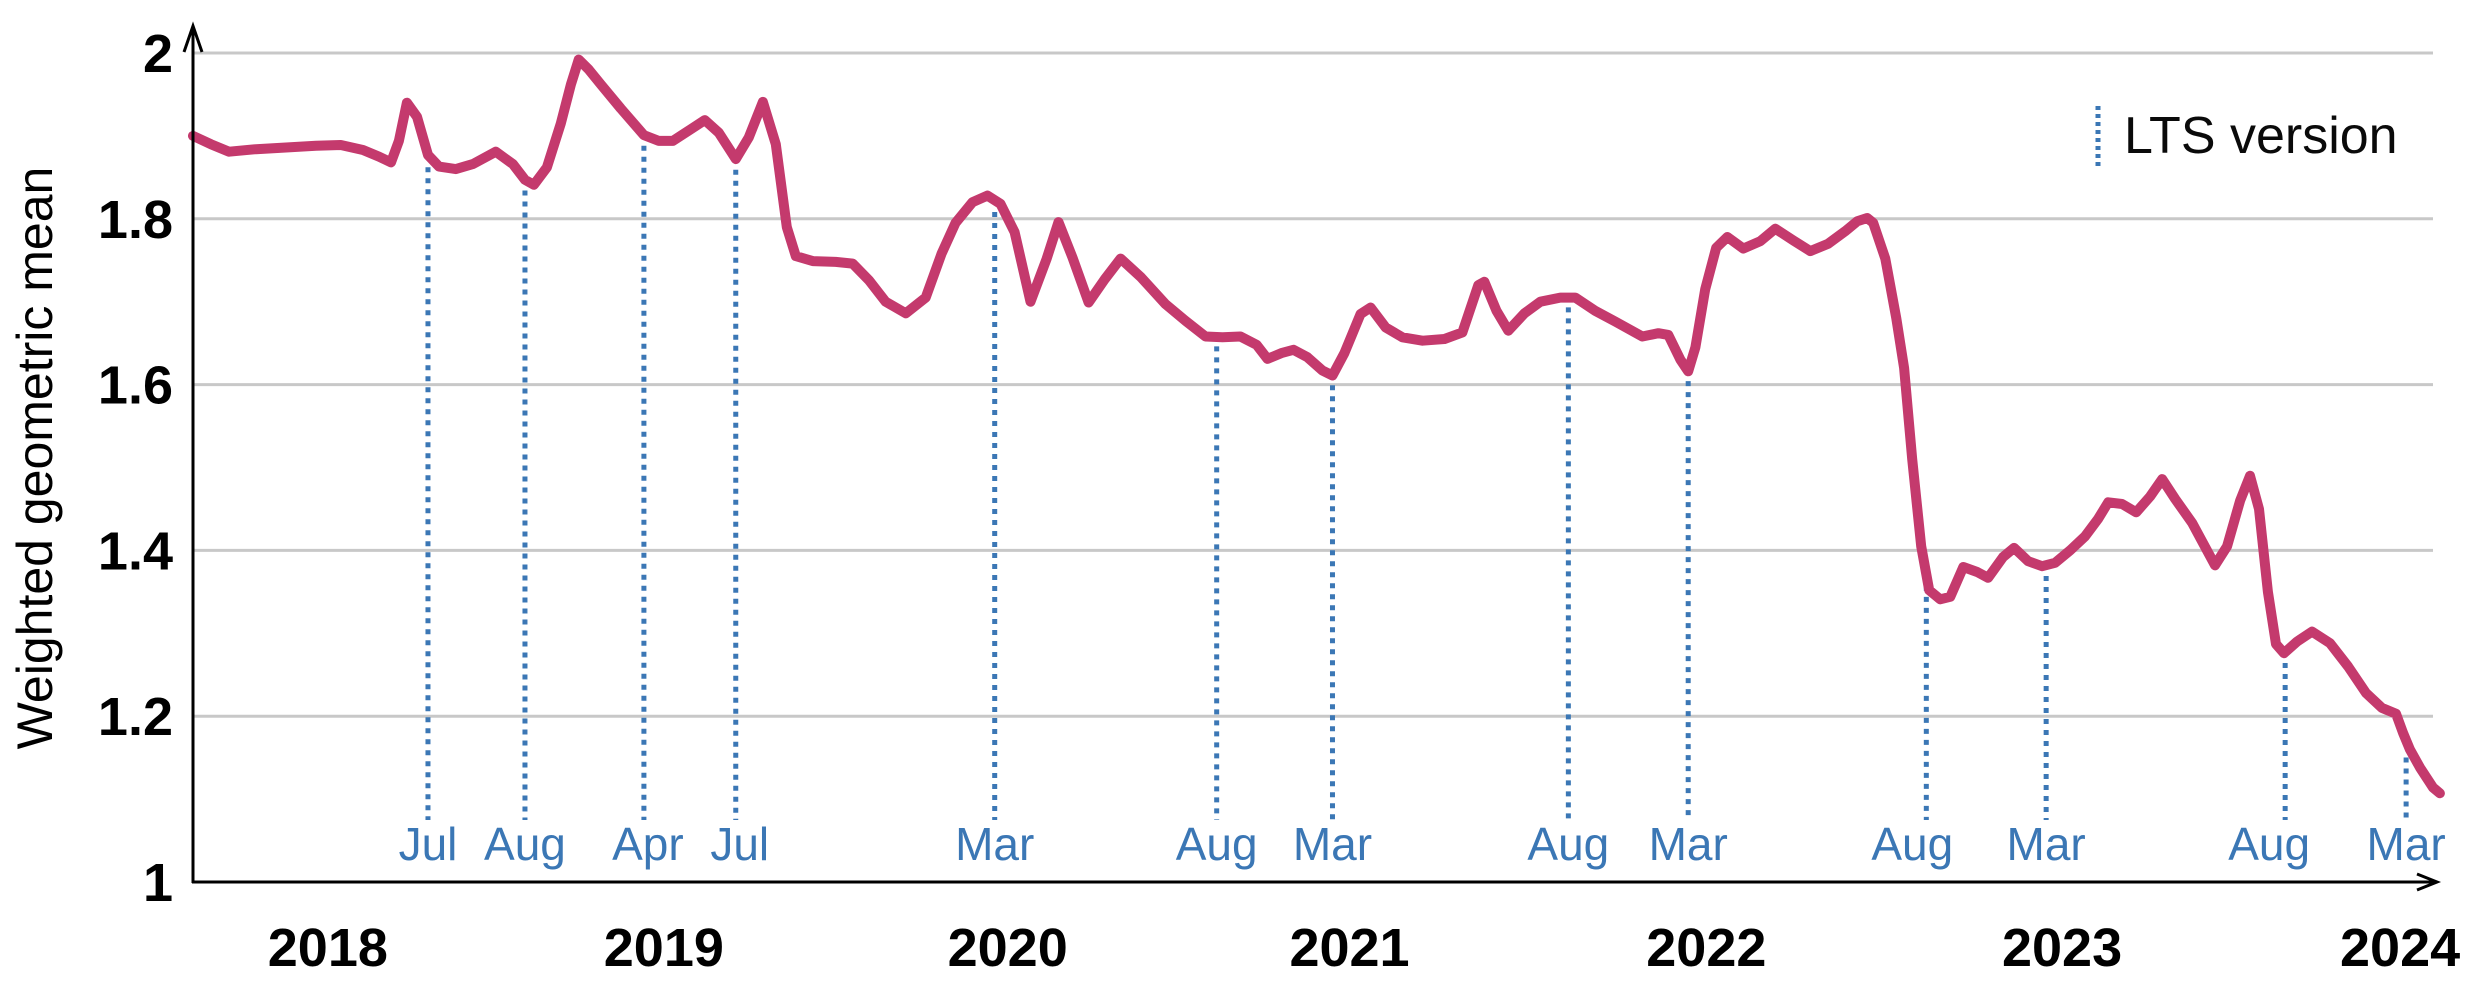 The height and width of the screenshot is (1004, 2490). What do you see at coordinates (1332, 844) in the screenshot?
I see `lts-month-label-6-mar: Mar` at bounding box center [1332, 844].